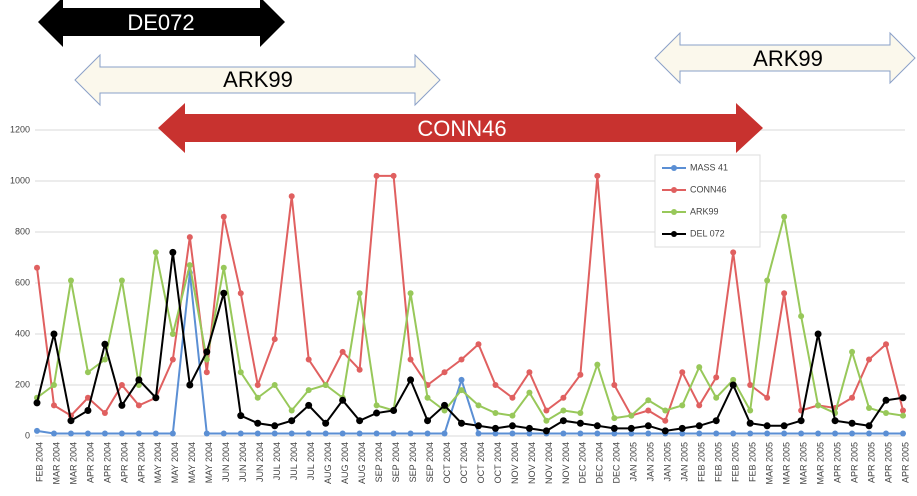 The width and height of the screenshot is (917, 496). I want to click on x-tick-label: JAN 2005, so click(634, 462).